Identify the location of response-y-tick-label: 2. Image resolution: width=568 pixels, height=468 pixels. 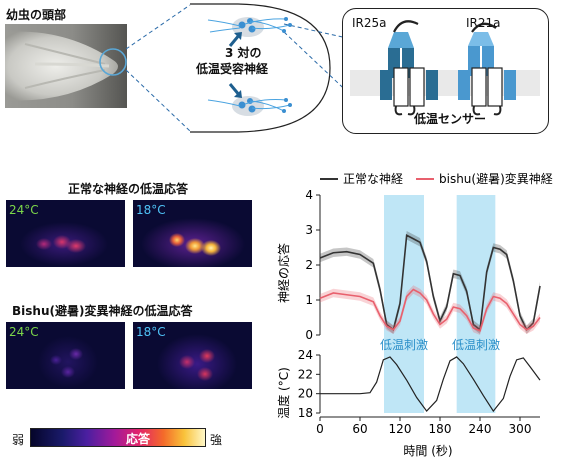
(309, 265).